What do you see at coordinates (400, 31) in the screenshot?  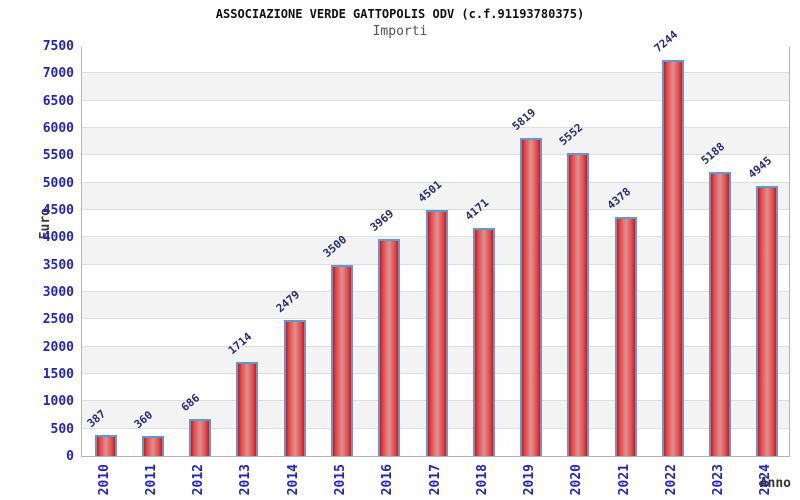 I see `chart-subtitle: Importi` at bounding box center [400, 31].